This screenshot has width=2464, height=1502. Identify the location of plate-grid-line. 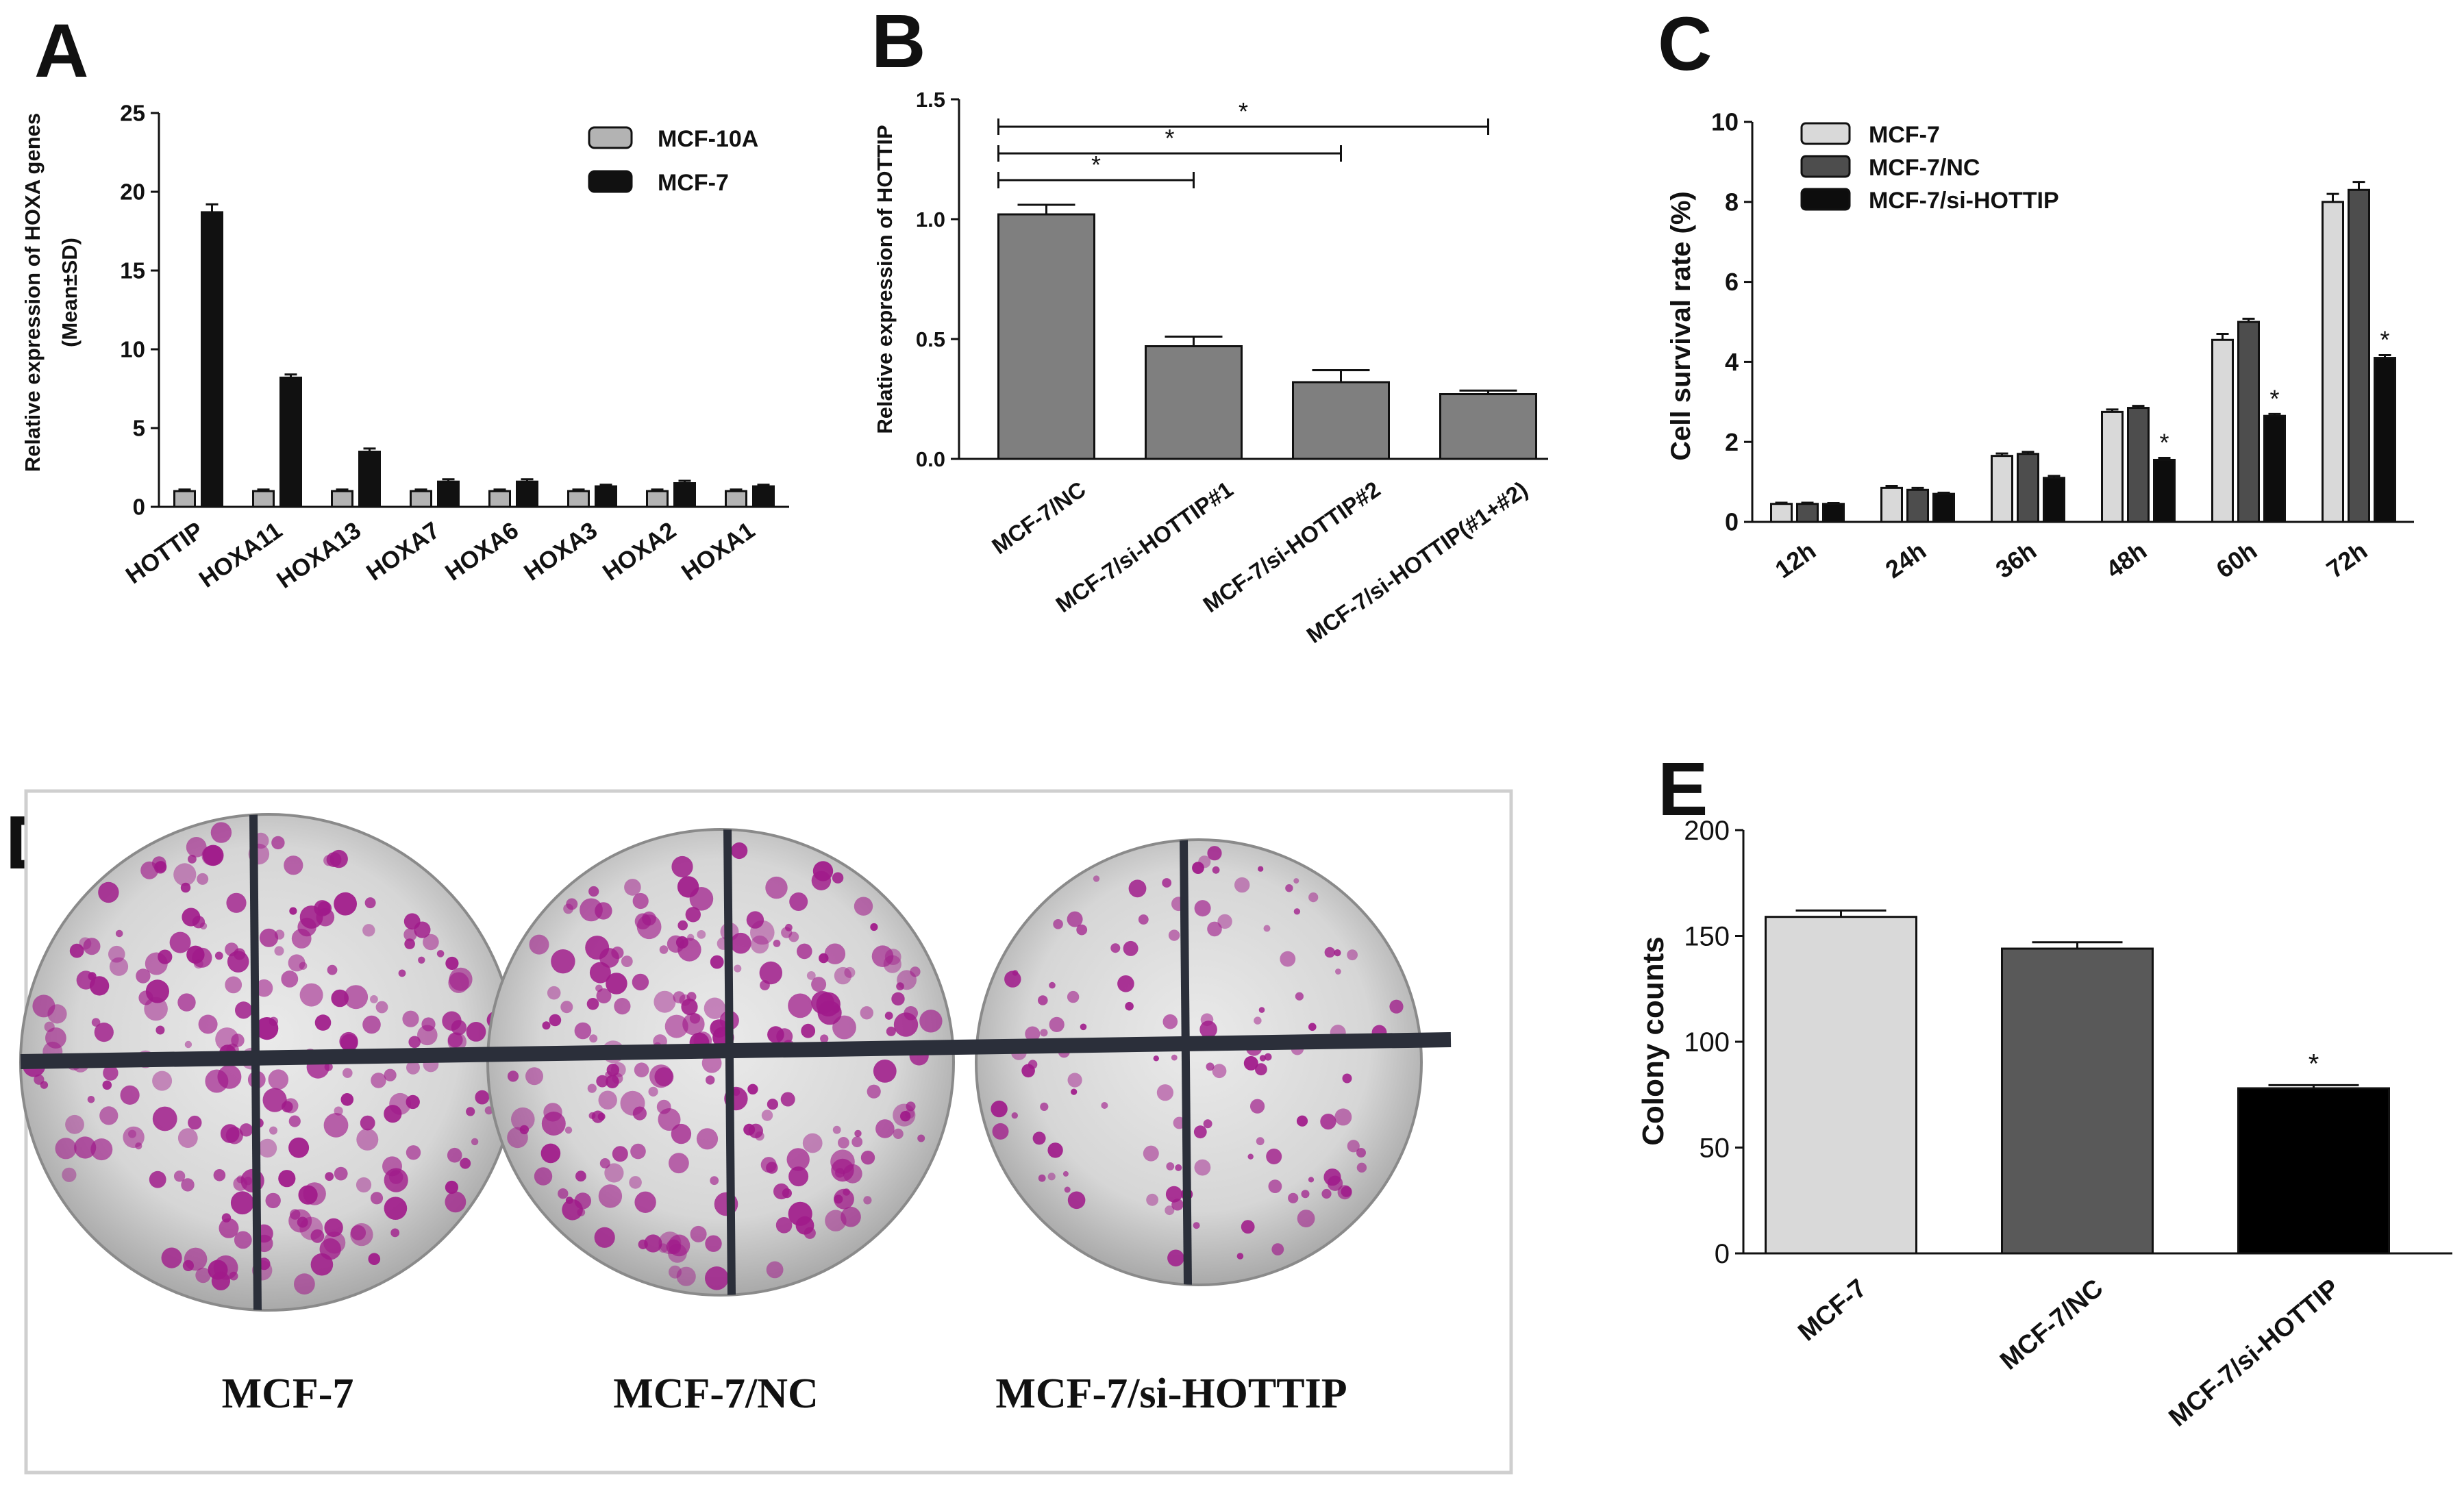
(729, 1062).